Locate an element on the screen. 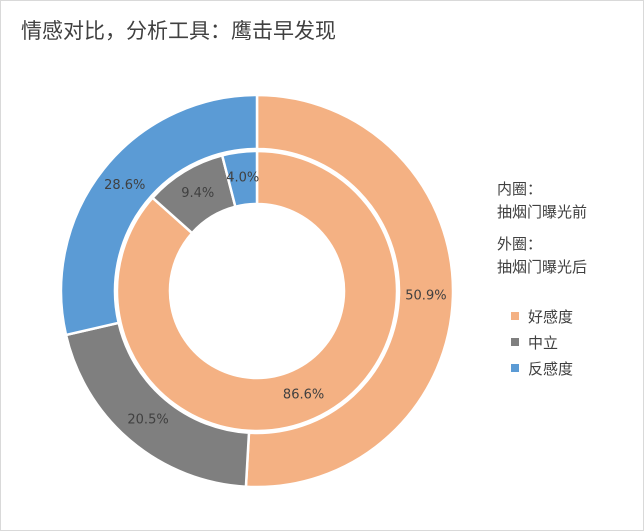 The height and width of the screenshot is (532, 644). outer-label-neutral: 20.5% is located at coordinates (147, 420).